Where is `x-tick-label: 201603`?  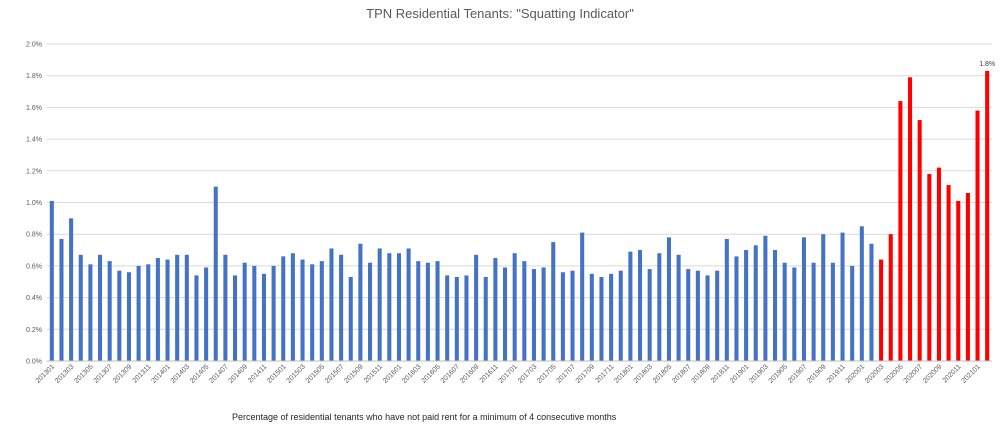 x-tick-label: 201603 is located at coordinates (412, 374).